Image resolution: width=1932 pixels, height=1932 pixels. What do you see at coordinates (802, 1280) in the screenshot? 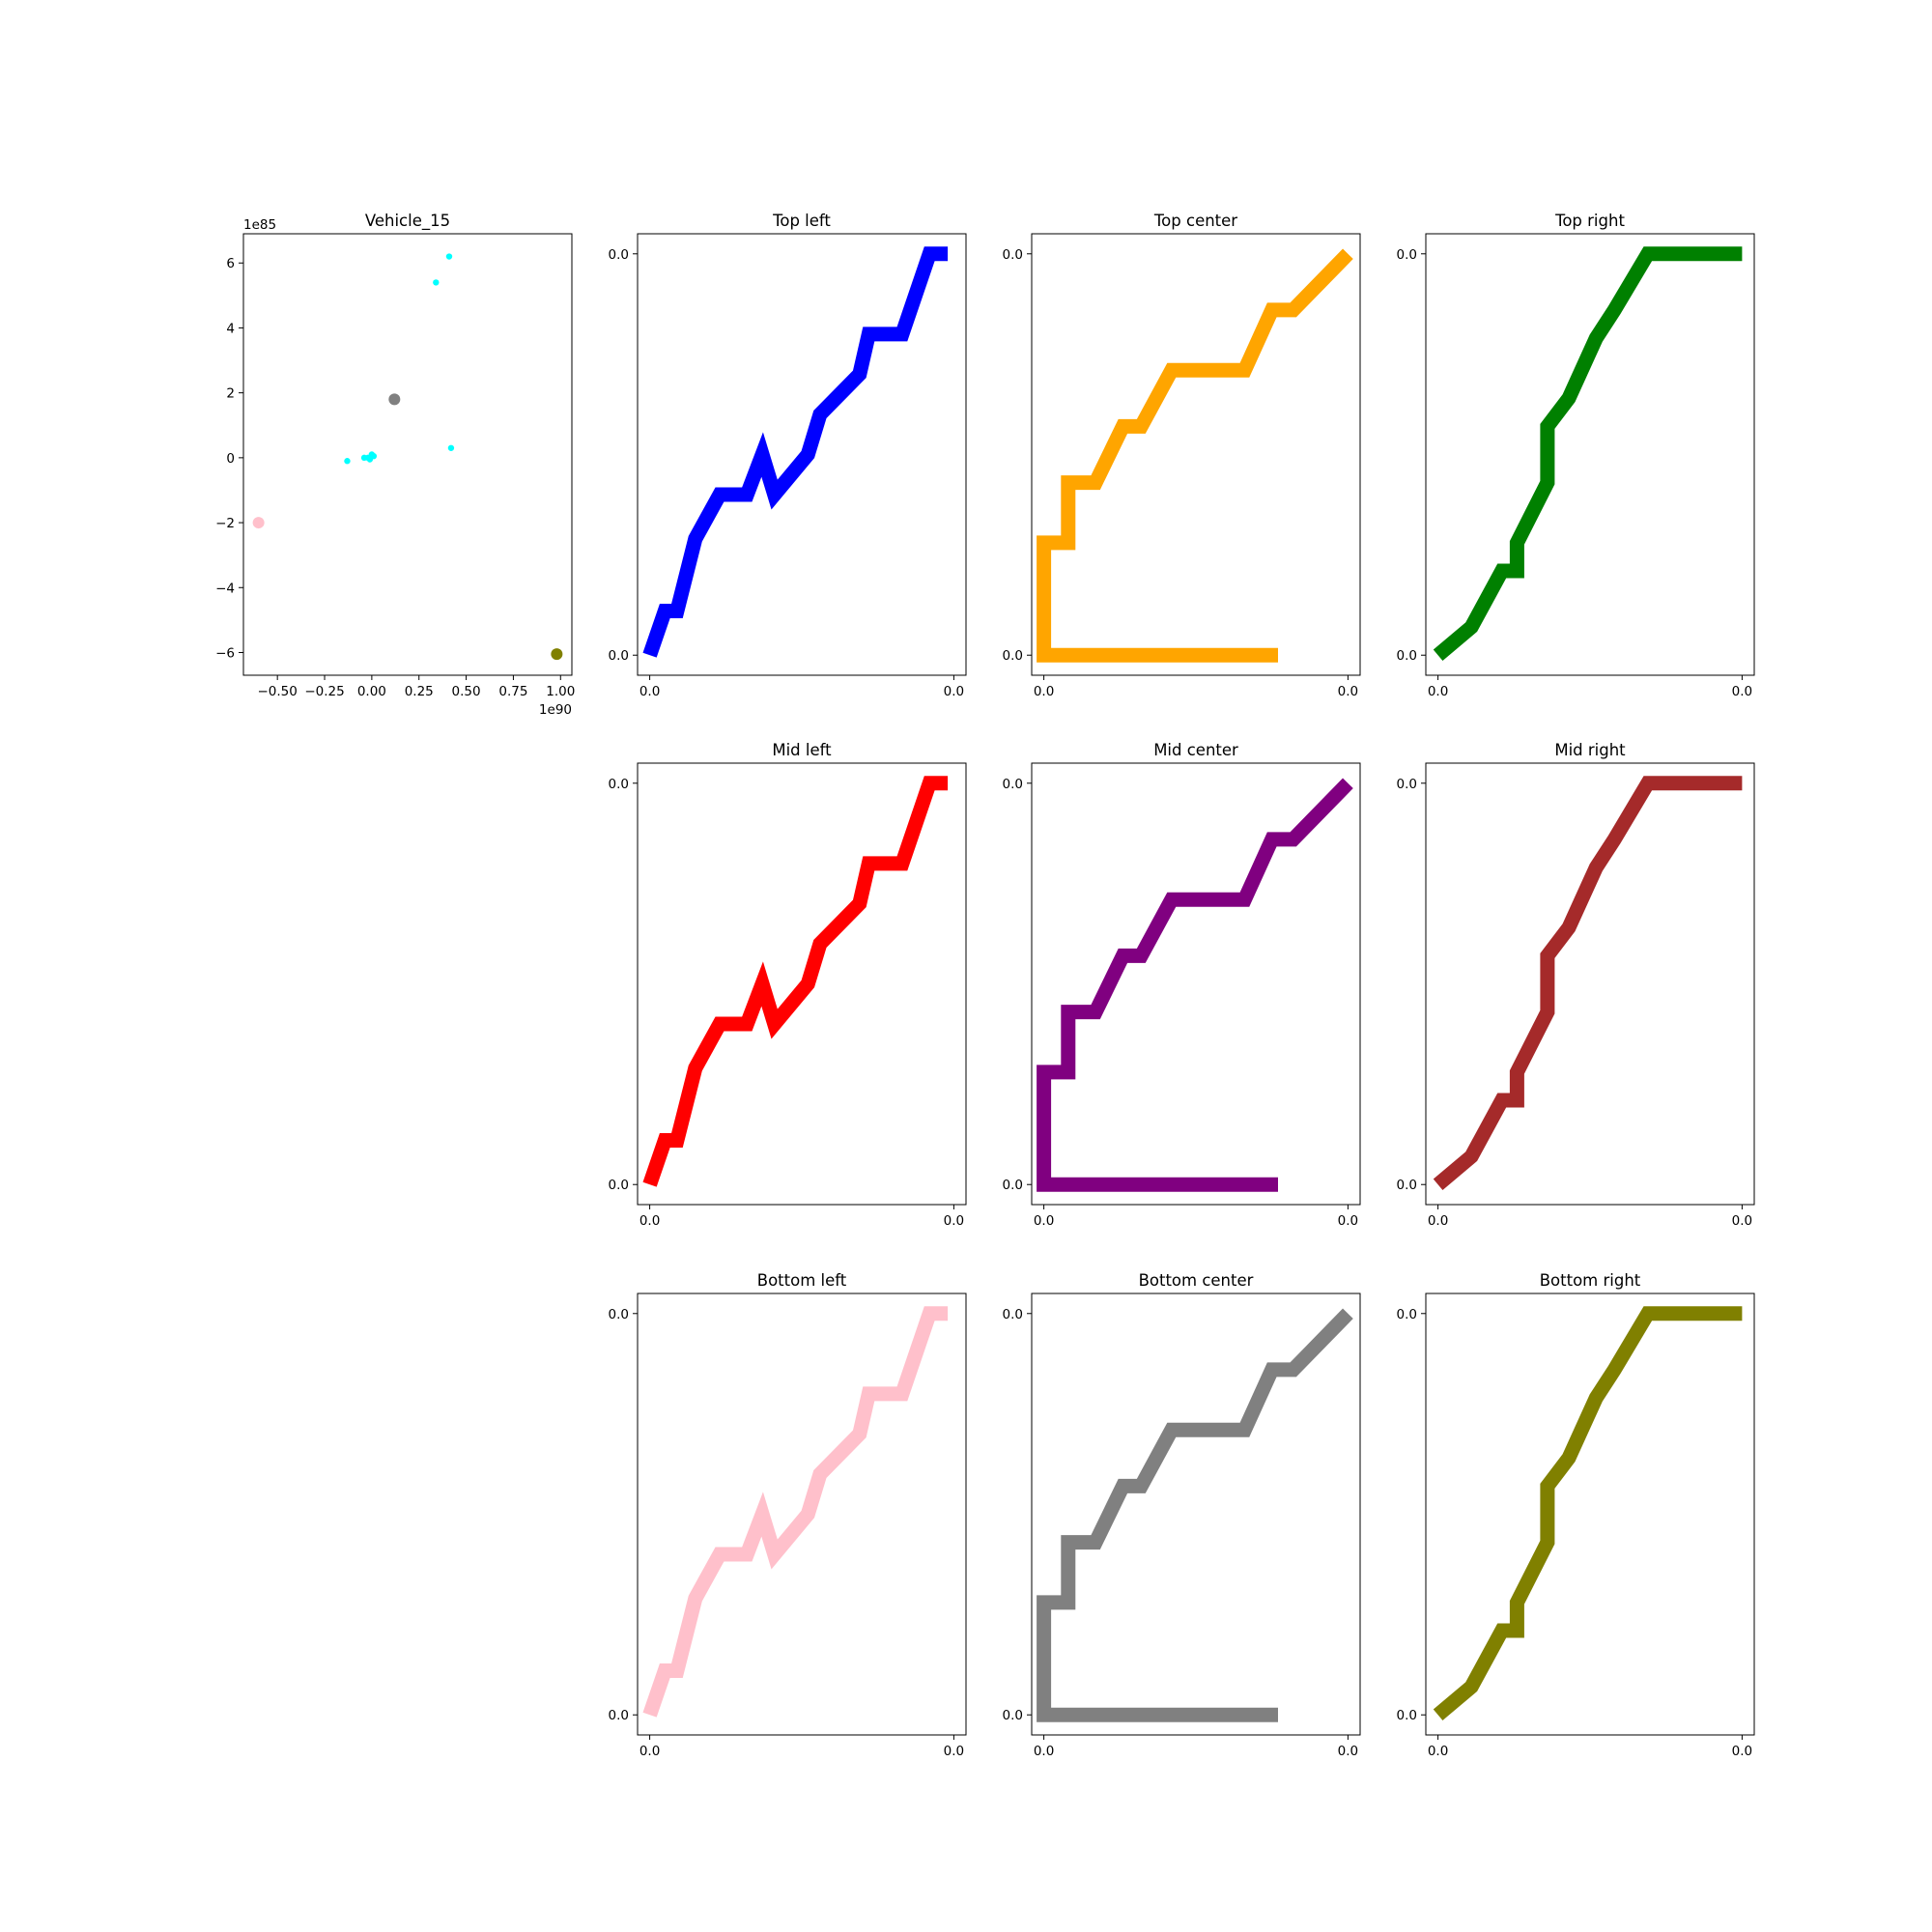
I see `subplot-title: Bottom left` at bounding box center [802, 1280].